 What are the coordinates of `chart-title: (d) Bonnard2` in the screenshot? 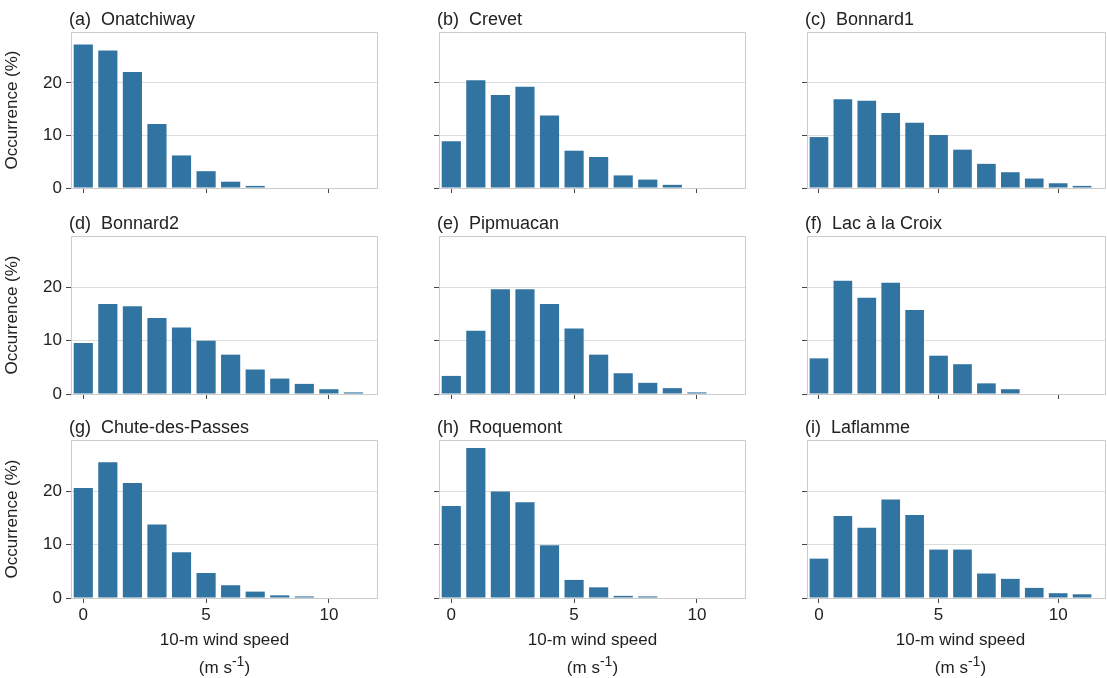 It's located at (124, 223).